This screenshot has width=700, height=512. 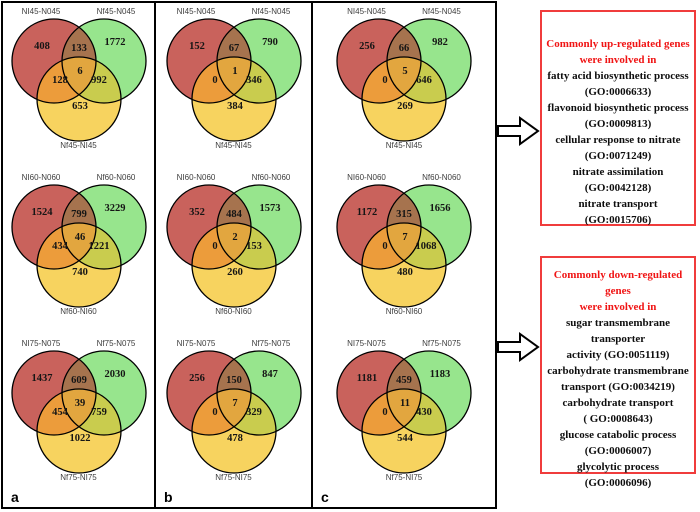 I want to click on count-red-only: 1181, so click(x=367, y=378).